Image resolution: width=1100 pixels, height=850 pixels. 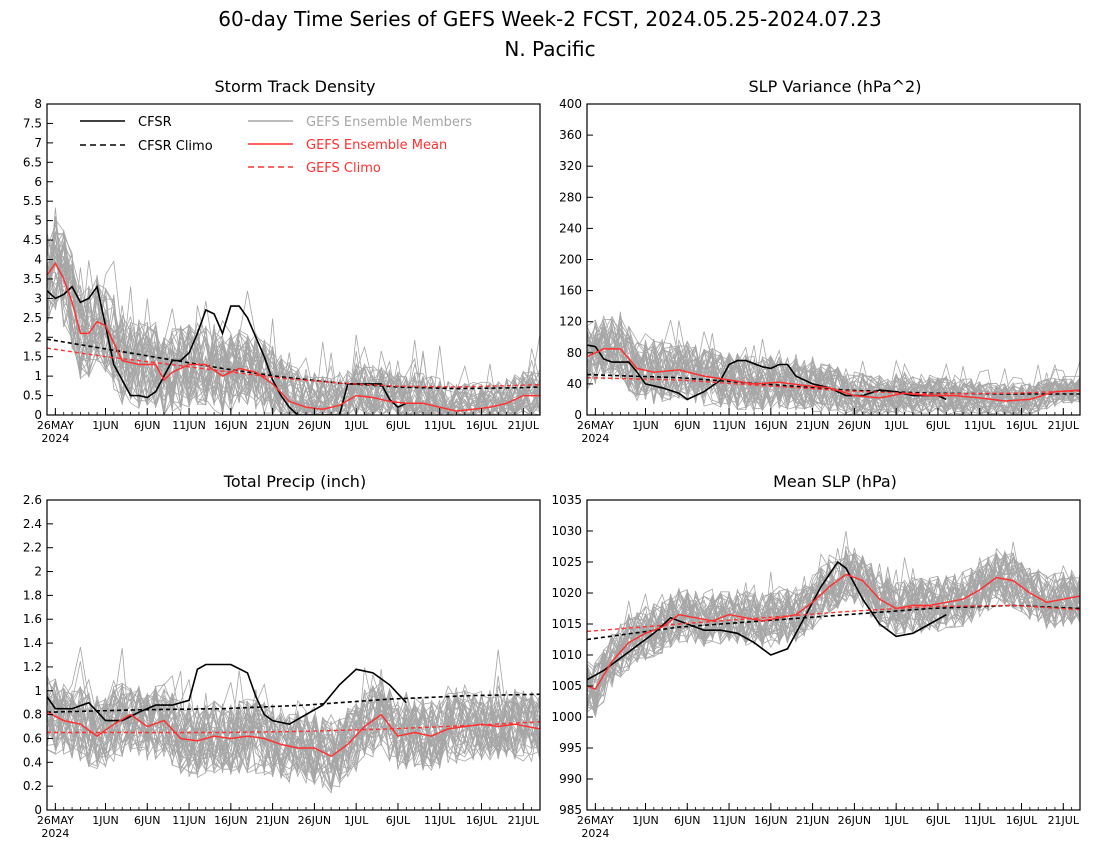 I want to click on x-tick-label: 6JUL, so click(x=398, y=820).